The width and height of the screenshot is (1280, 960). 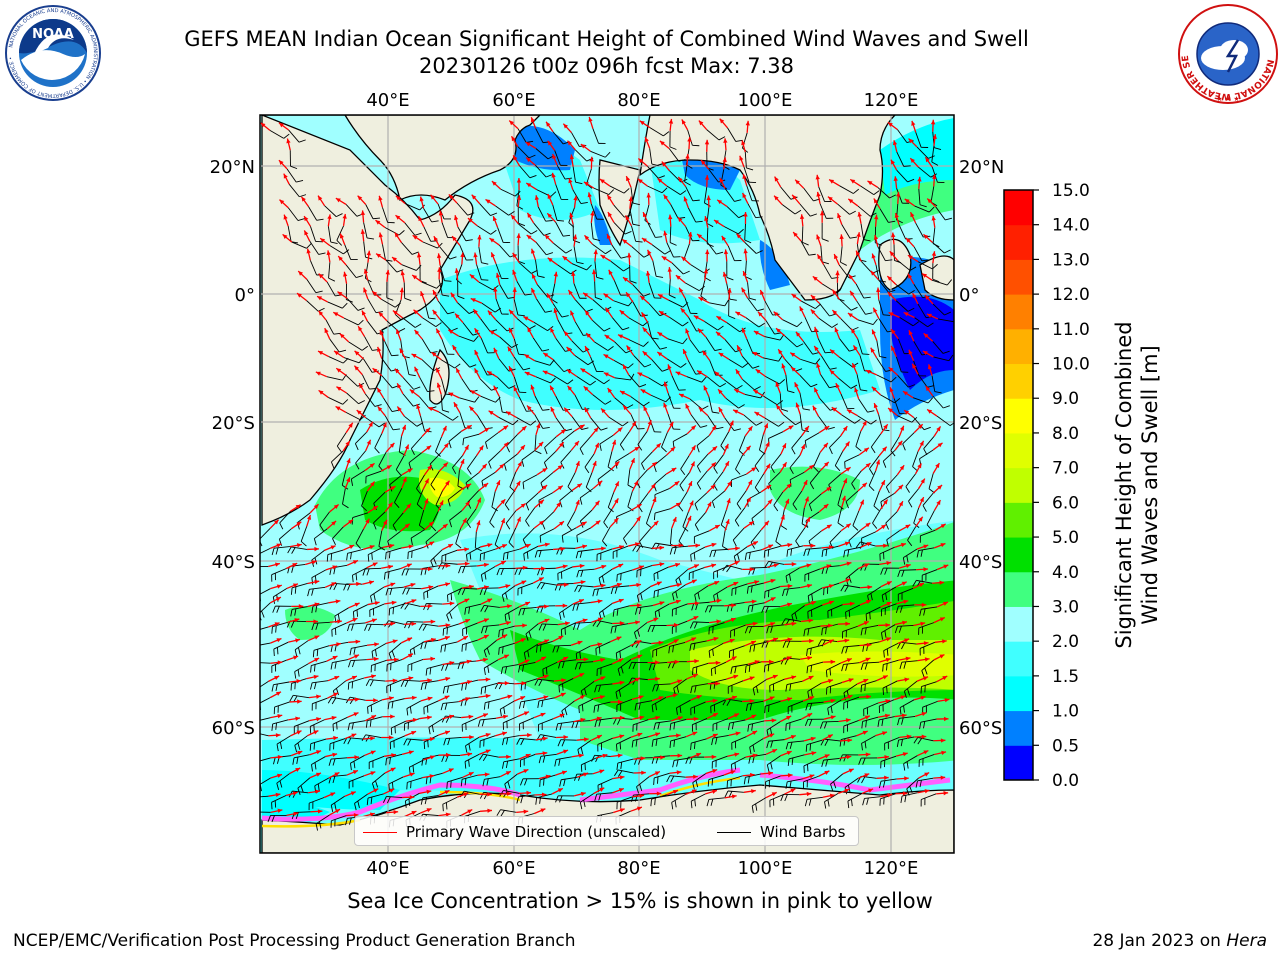 I want to click on colorbar-tick-label: 1.0, so click(x=1065, y=712).